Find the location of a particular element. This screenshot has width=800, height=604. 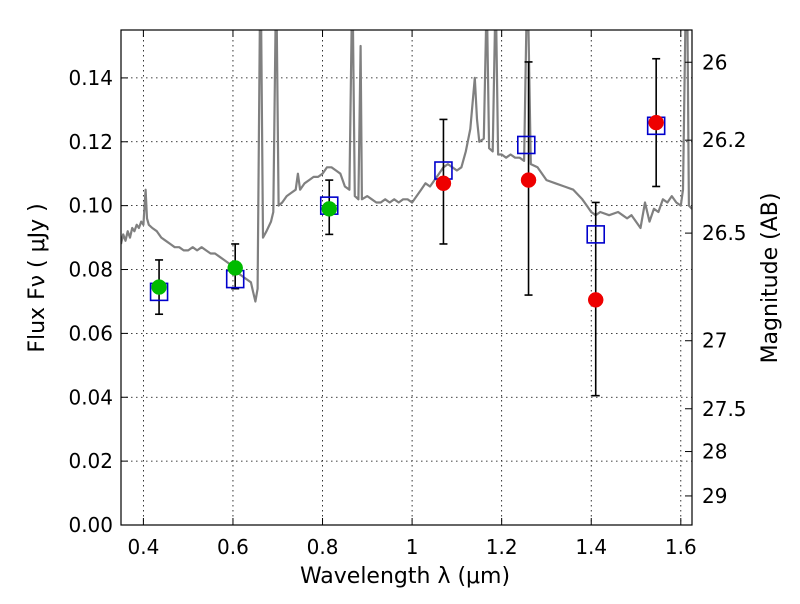

x-tick-label: 1.2 is located at coordinates (502, 547).